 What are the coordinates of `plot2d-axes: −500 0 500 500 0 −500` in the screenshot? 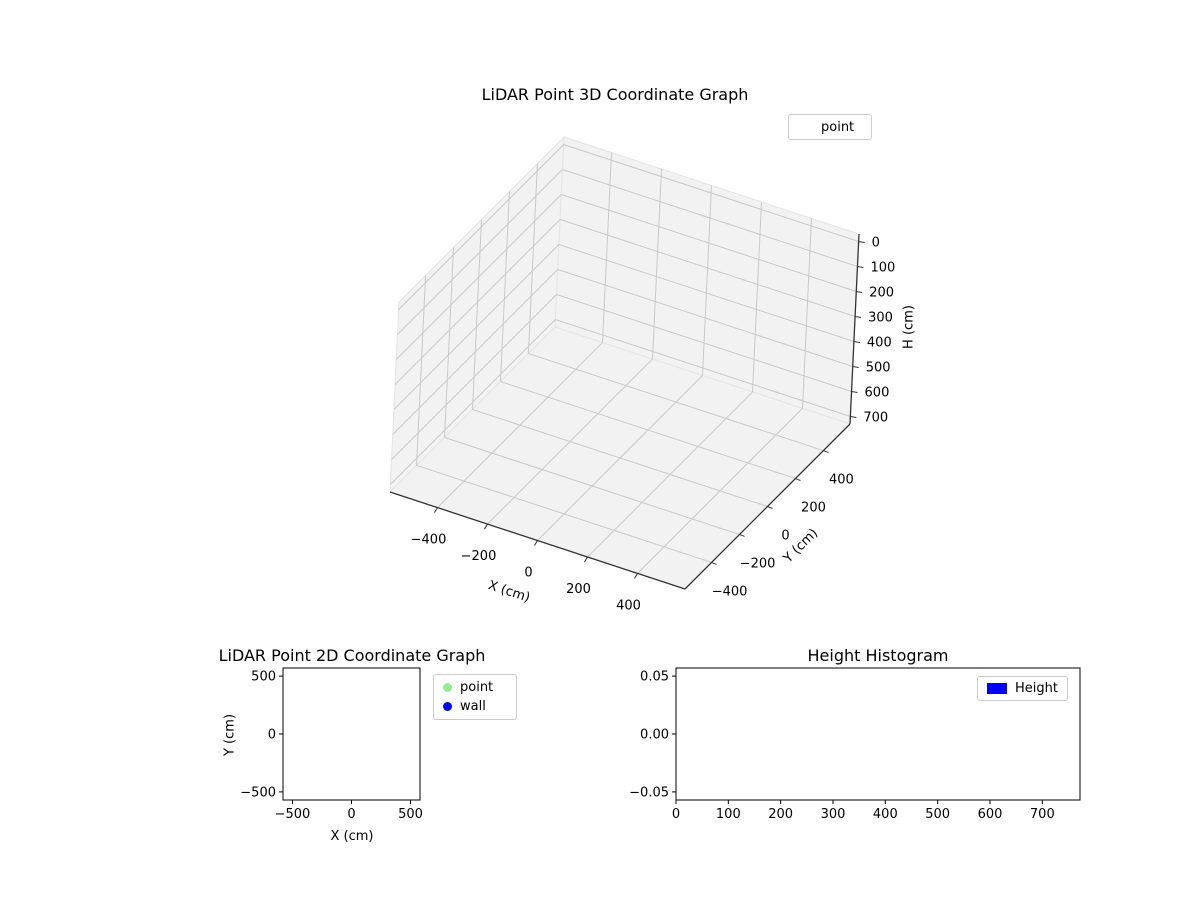 It's located at (331, 744).